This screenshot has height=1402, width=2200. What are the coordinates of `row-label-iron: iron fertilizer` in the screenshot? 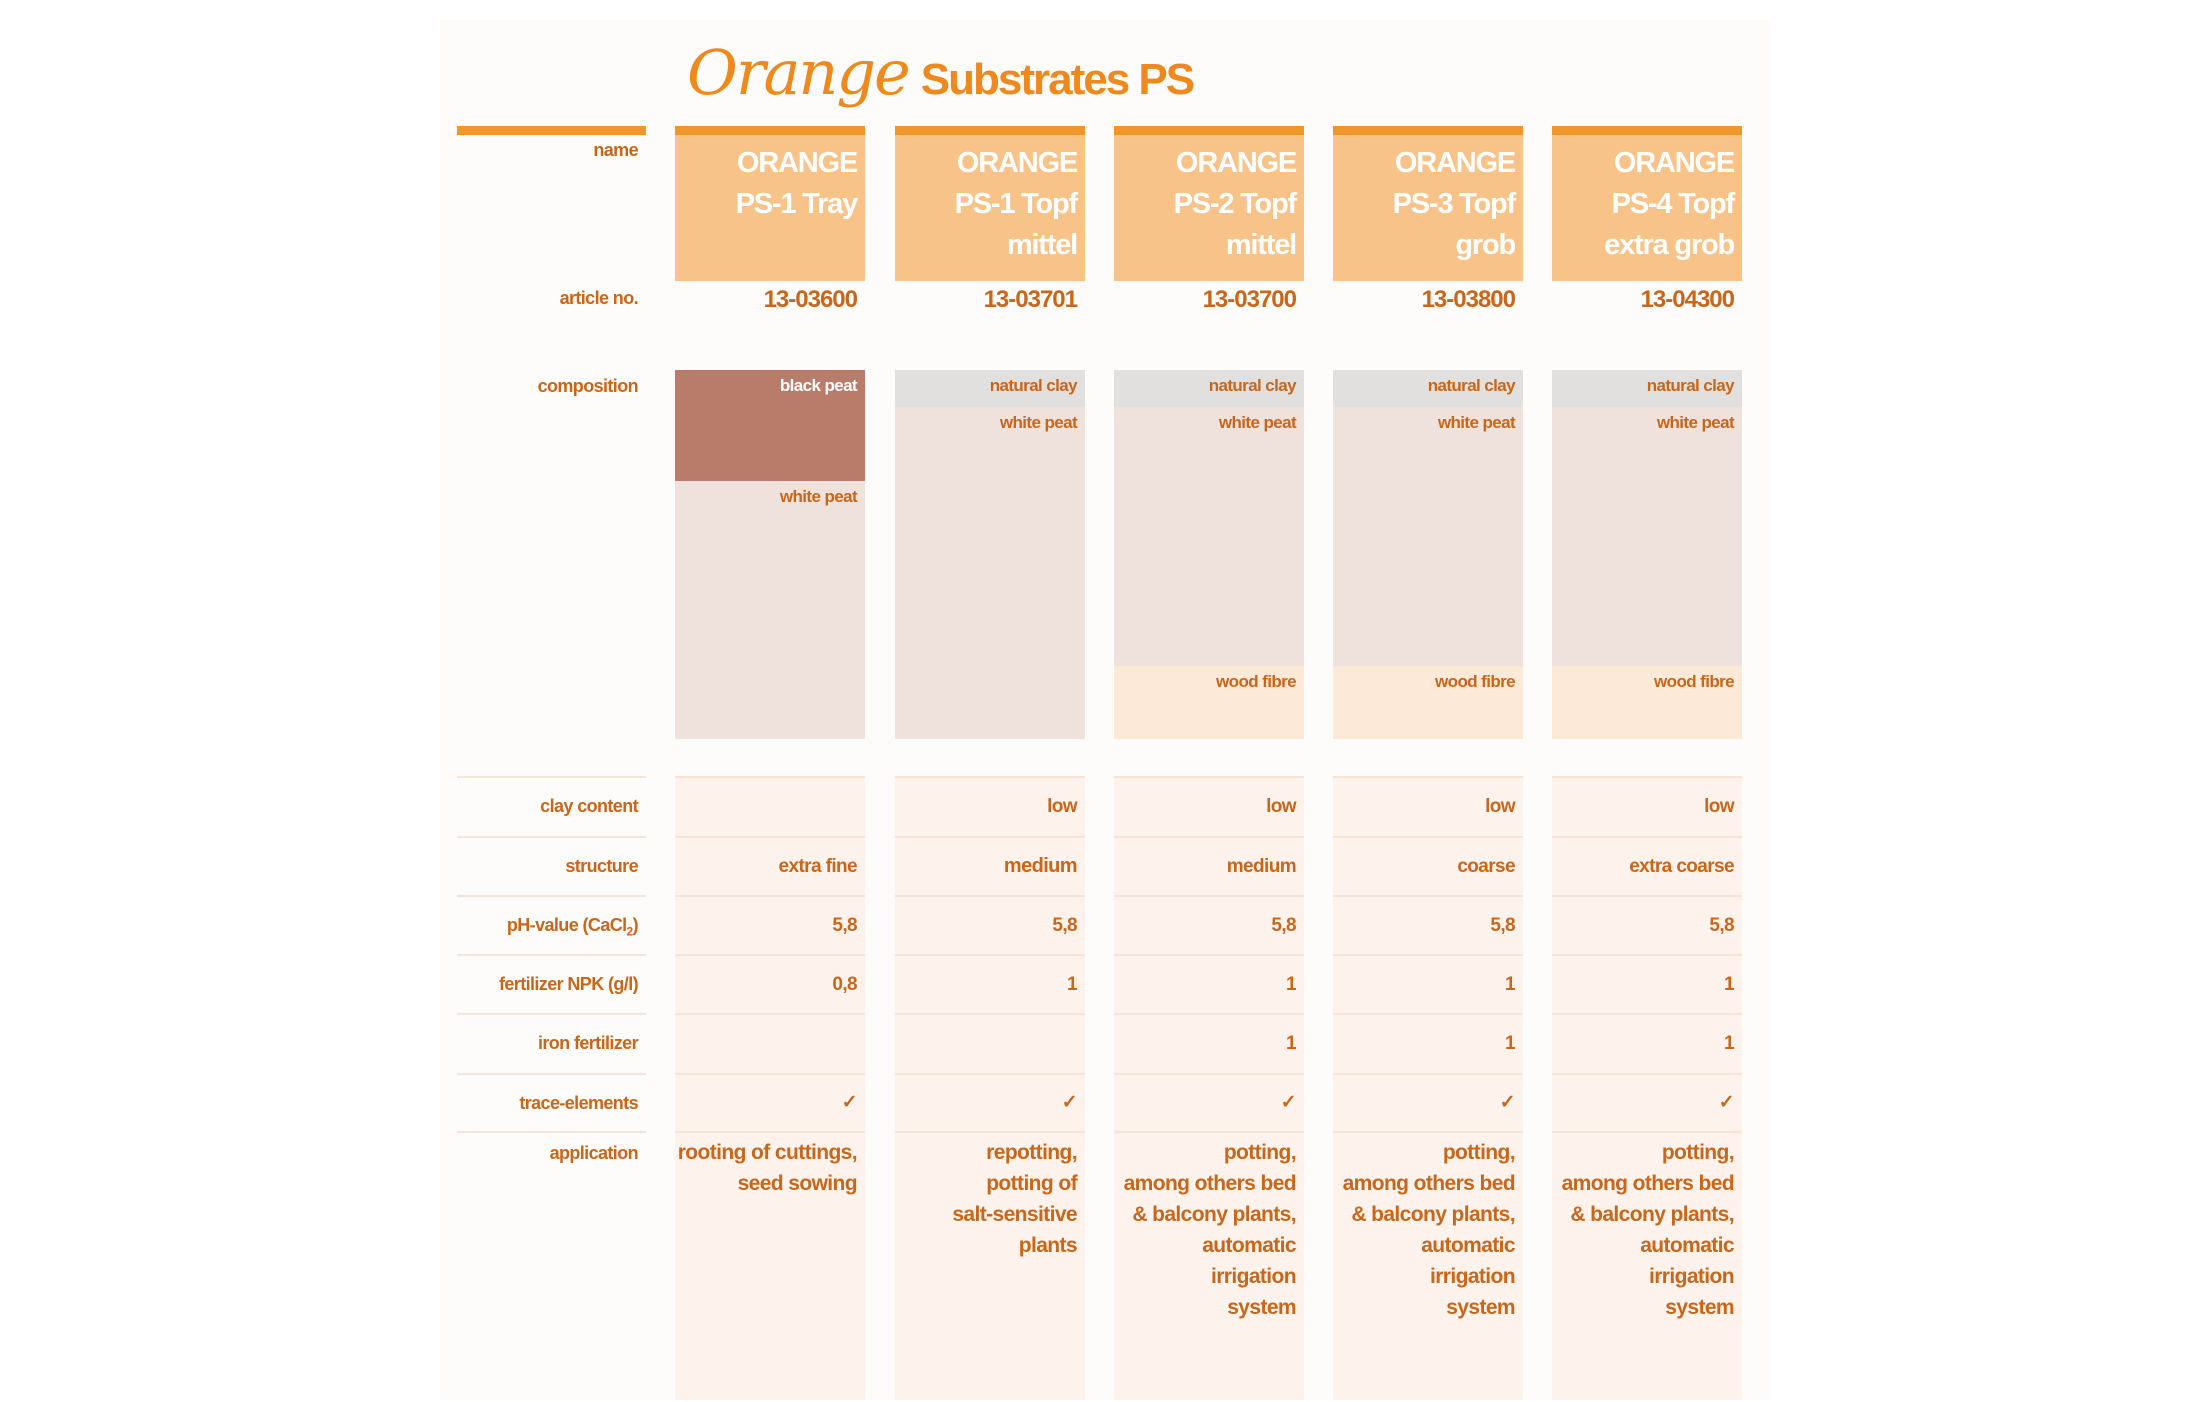 It's located at (551, 1044).